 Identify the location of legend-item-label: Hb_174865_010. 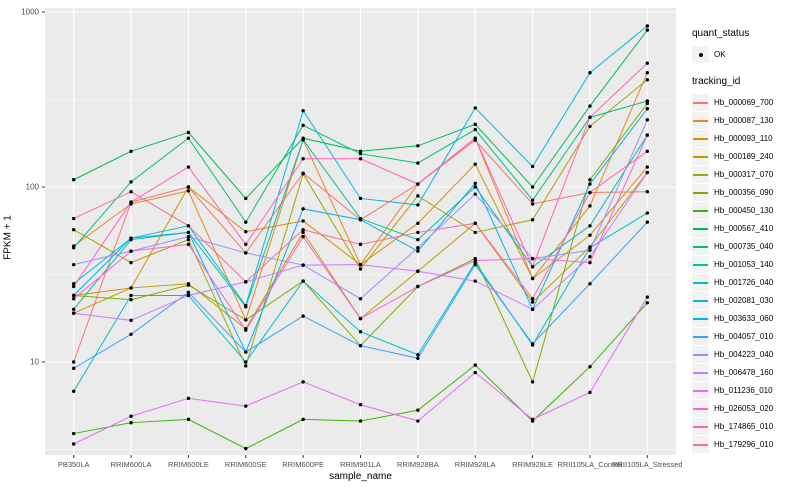
(744, 426).